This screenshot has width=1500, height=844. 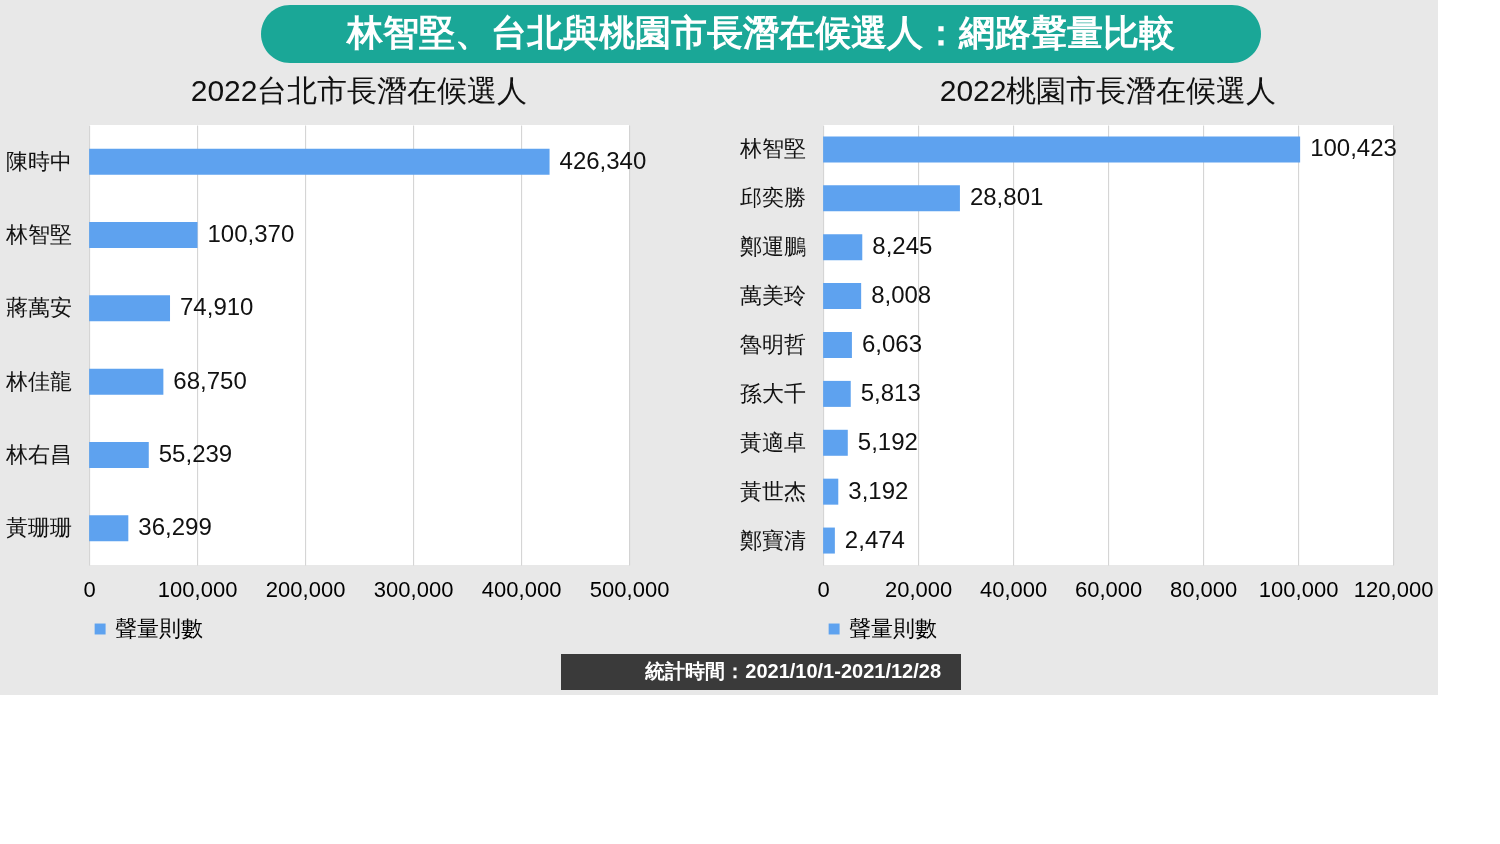 I want to click on data-label: 6,063, so click(x=891, y=343).